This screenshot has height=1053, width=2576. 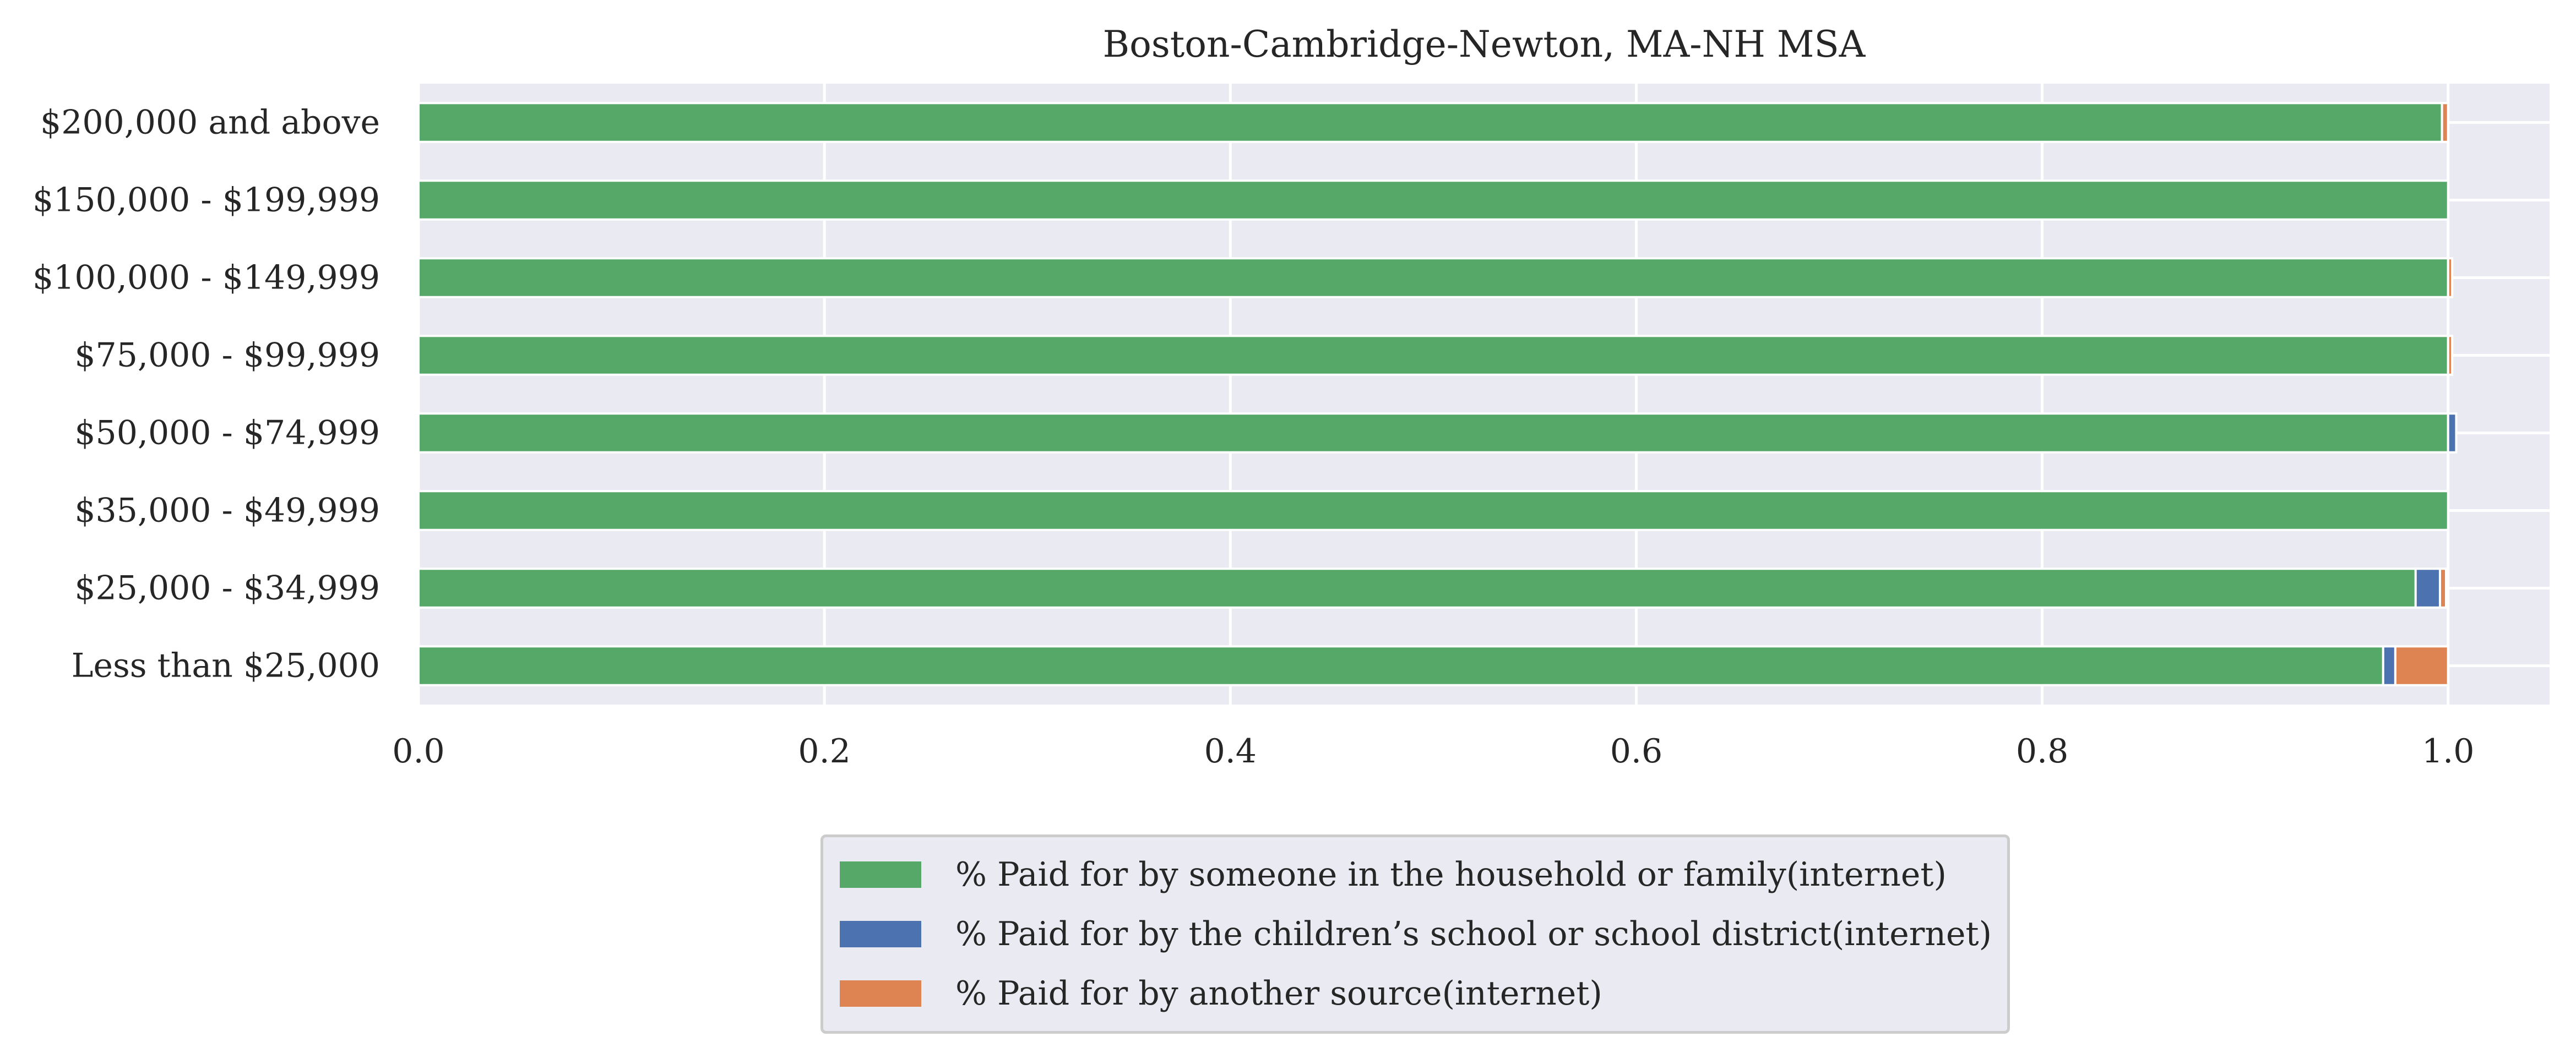 What do you see at coordinates (1433, 751) in the screenshot?
I see `x-axis-tick-labels: 0.0 0.2 0.4 0.6 0.8 1.0` at bounding box center [1433, 751].